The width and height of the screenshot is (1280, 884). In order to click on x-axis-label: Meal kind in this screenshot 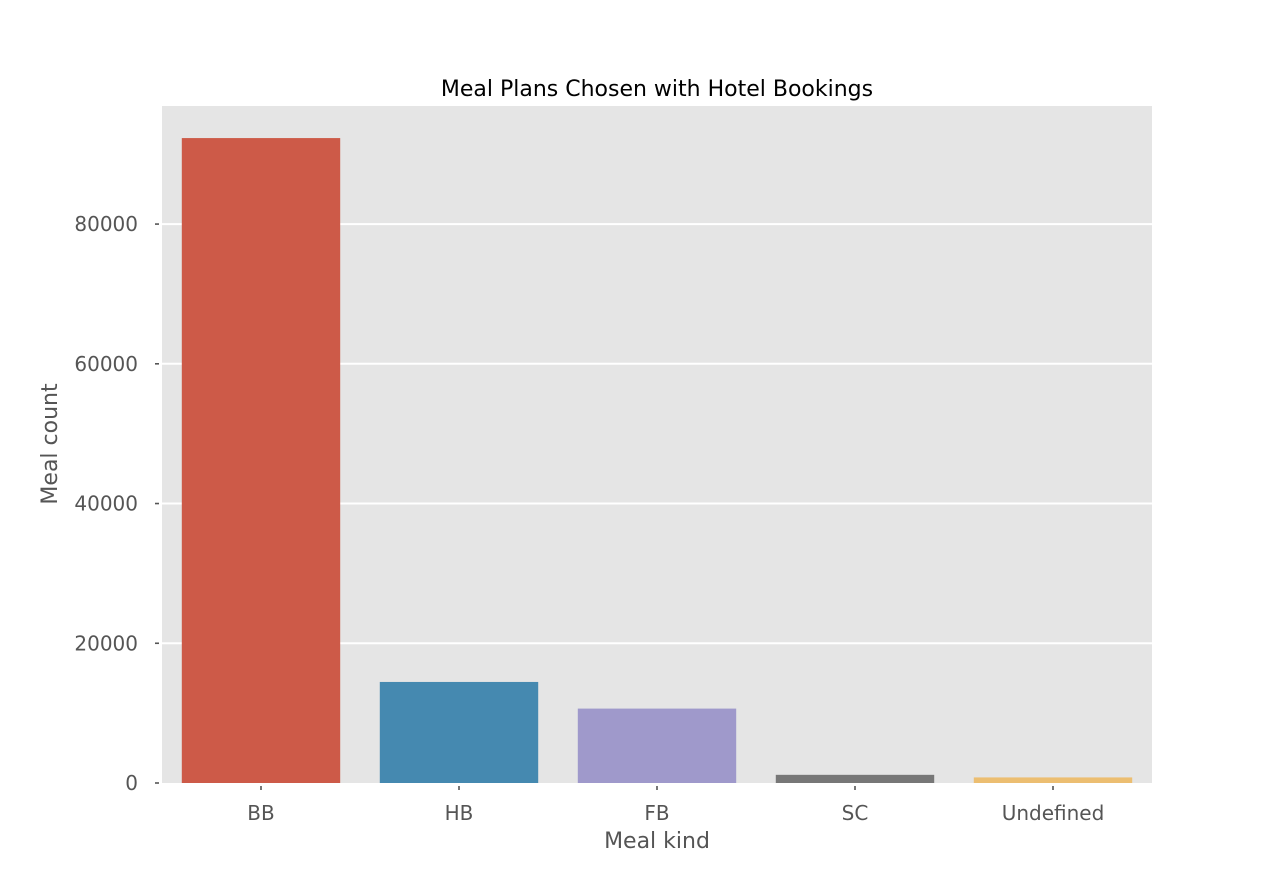, I will do `click(657, 841)`.